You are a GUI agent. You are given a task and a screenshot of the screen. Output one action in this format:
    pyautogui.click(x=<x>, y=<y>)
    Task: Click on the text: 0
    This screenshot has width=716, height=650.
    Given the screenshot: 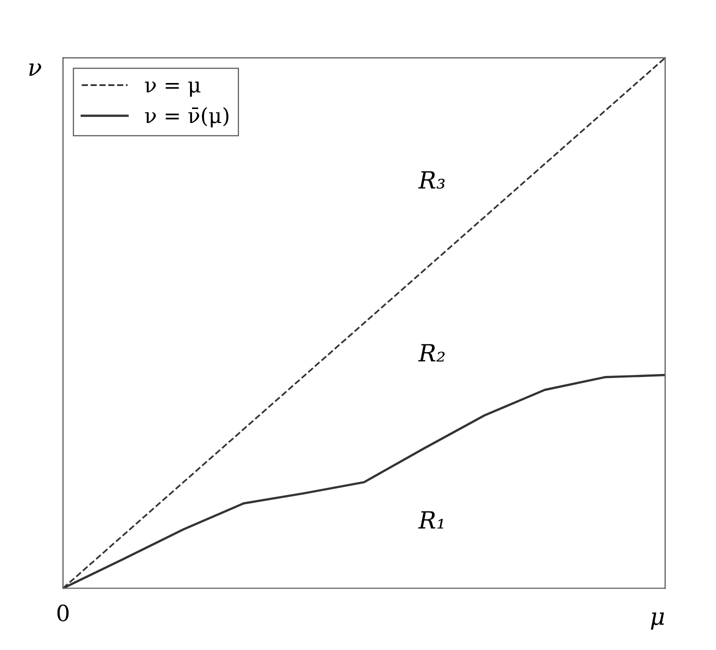 What is the action you would take?
    pyautogui.click(x=63, y=613)
    